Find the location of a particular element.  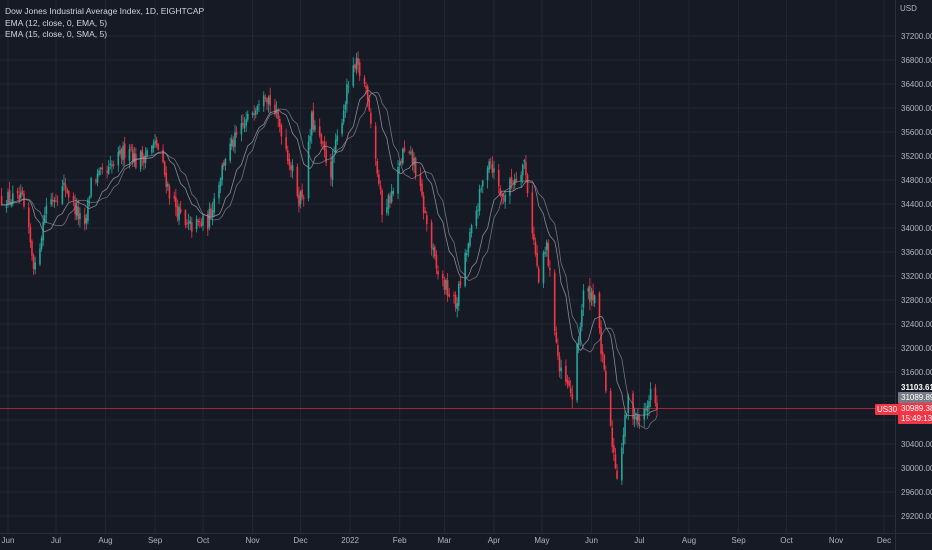

x-tick-label: Sep is located at coordinates (738, 540).